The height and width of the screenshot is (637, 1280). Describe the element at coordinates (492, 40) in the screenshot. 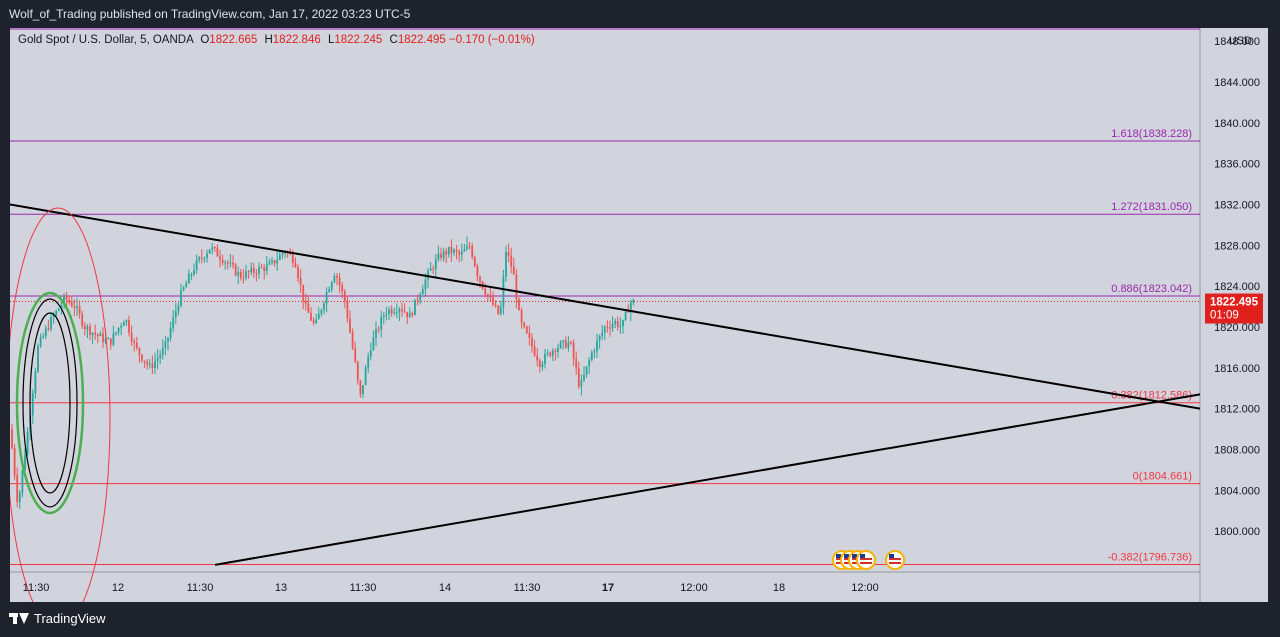

I see `change-value: −0.170 (−0.01%)` at that location.